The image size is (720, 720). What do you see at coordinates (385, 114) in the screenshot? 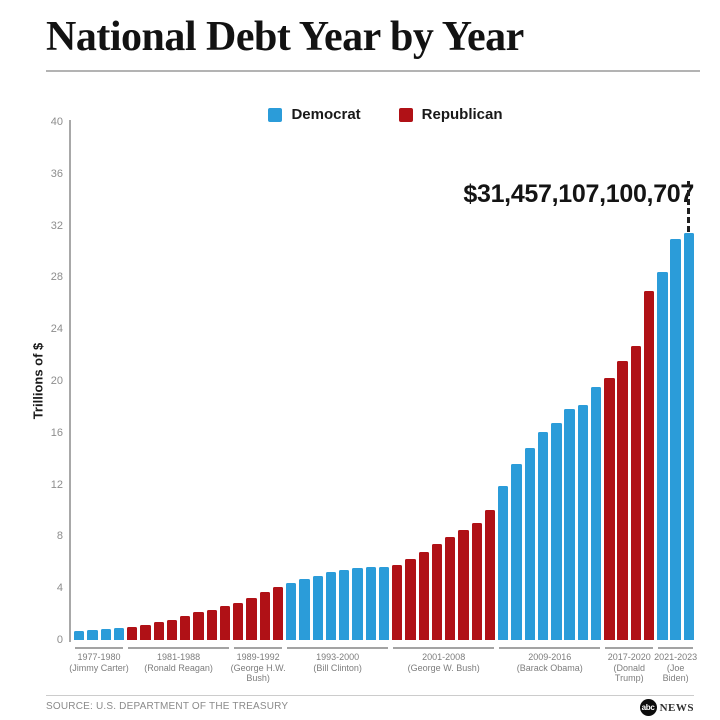
I see `legend: Democrat Republican` at bounding box center [385, 114].